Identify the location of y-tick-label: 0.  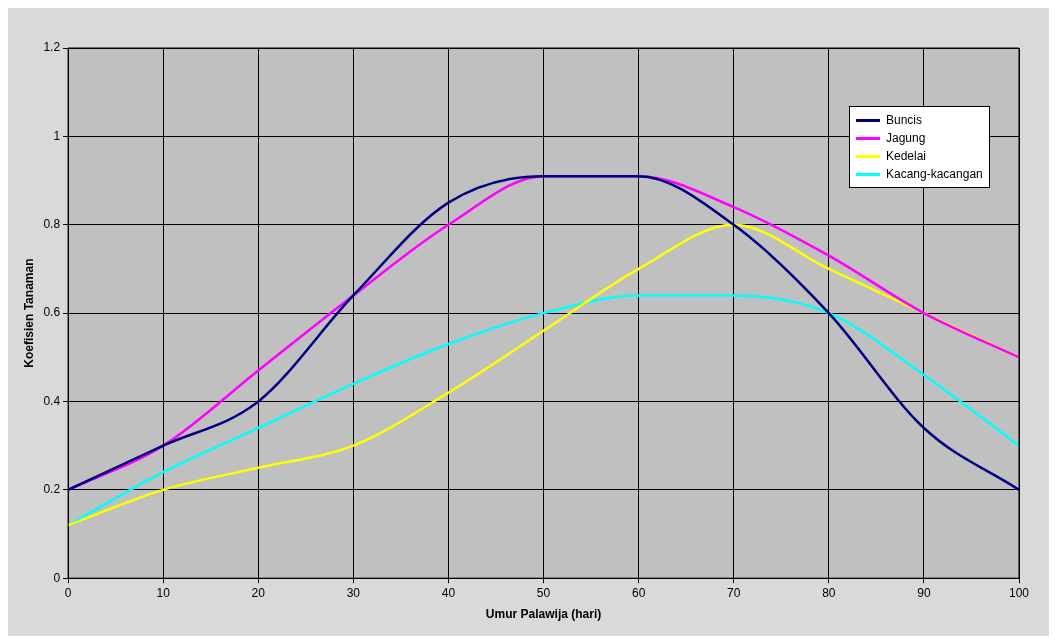
(57, 577).